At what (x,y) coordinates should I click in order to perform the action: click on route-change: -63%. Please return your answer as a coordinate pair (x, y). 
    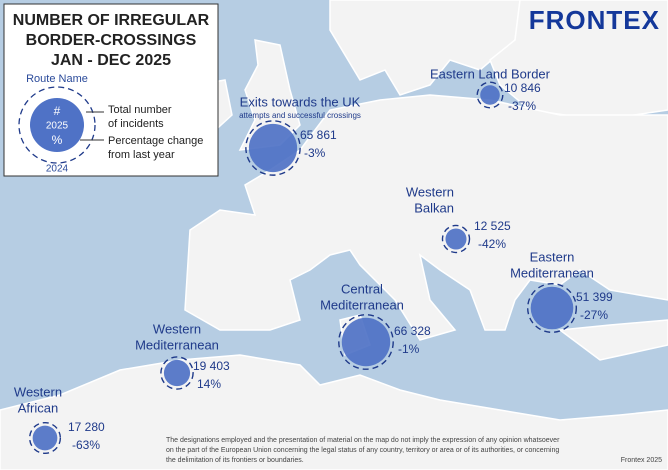
    Looking at the image, I should click on (86, 445).